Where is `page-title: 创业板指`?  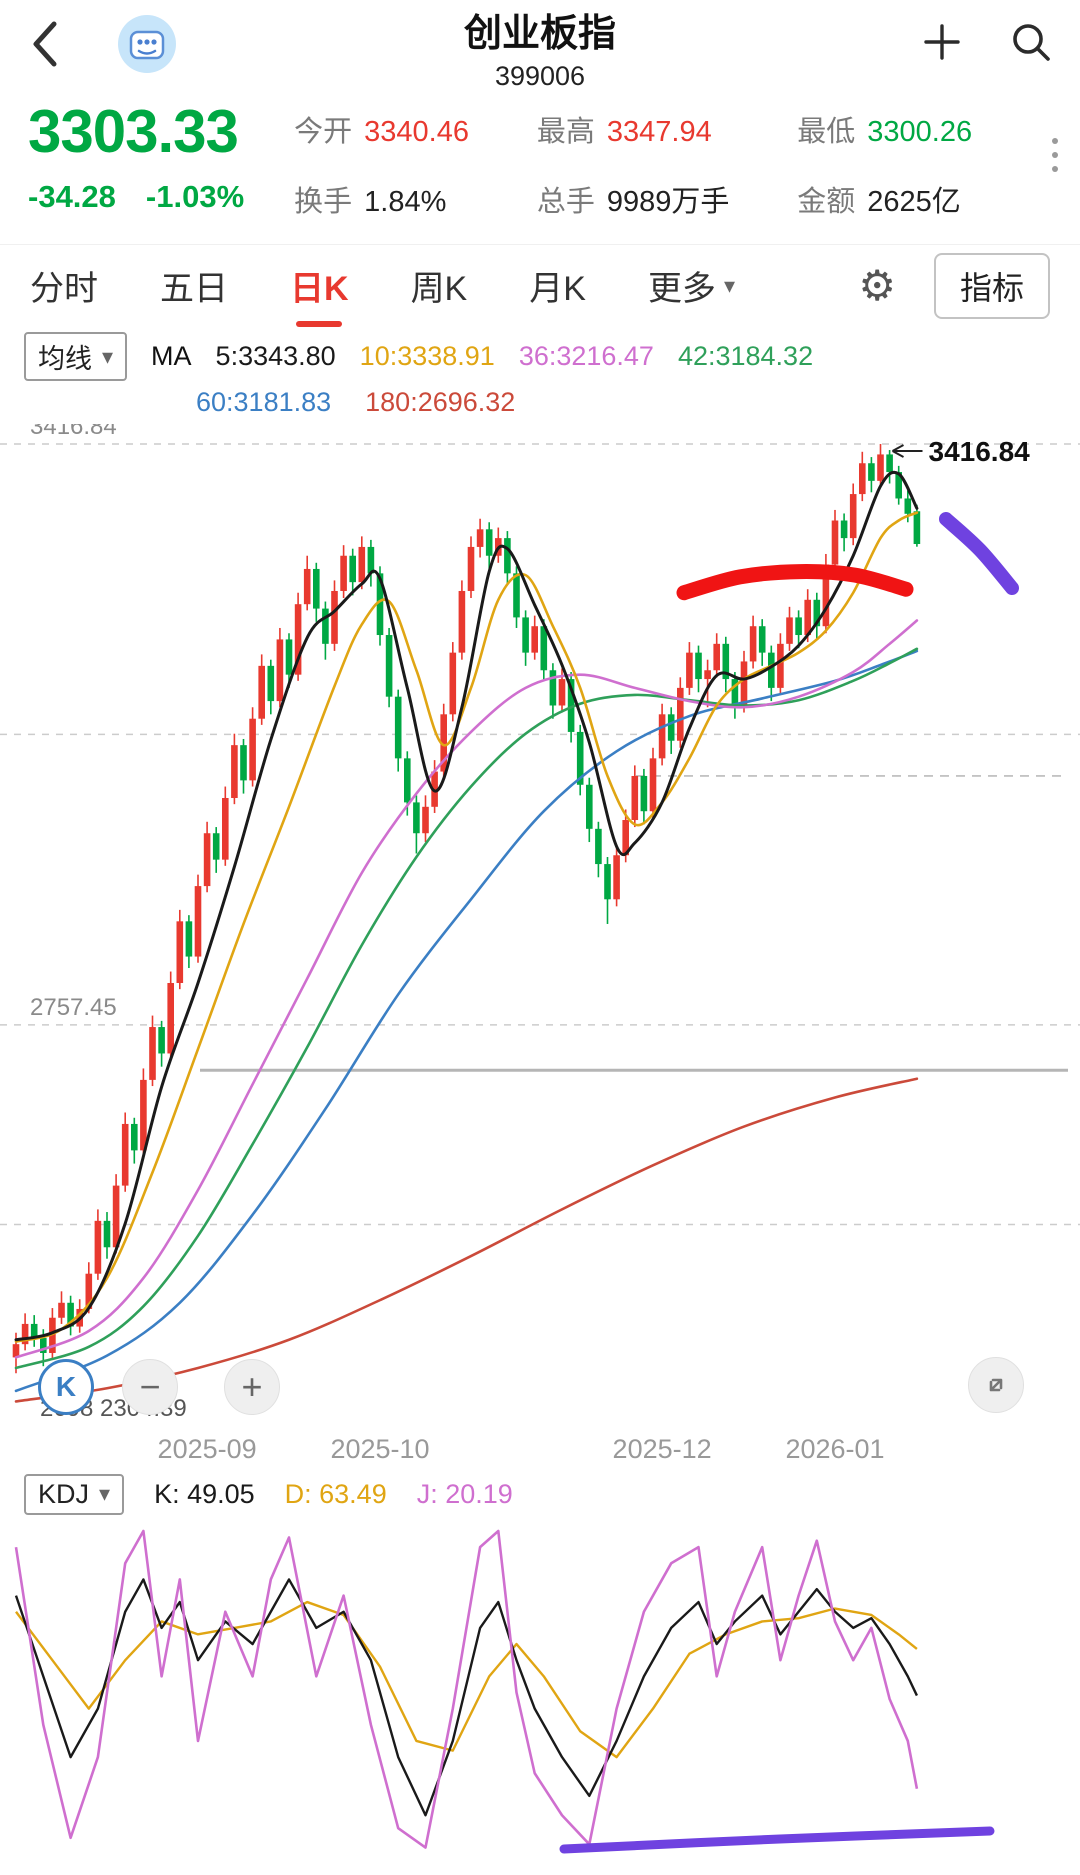 page-title: 创业板指 is located at coordinates (540, 34).